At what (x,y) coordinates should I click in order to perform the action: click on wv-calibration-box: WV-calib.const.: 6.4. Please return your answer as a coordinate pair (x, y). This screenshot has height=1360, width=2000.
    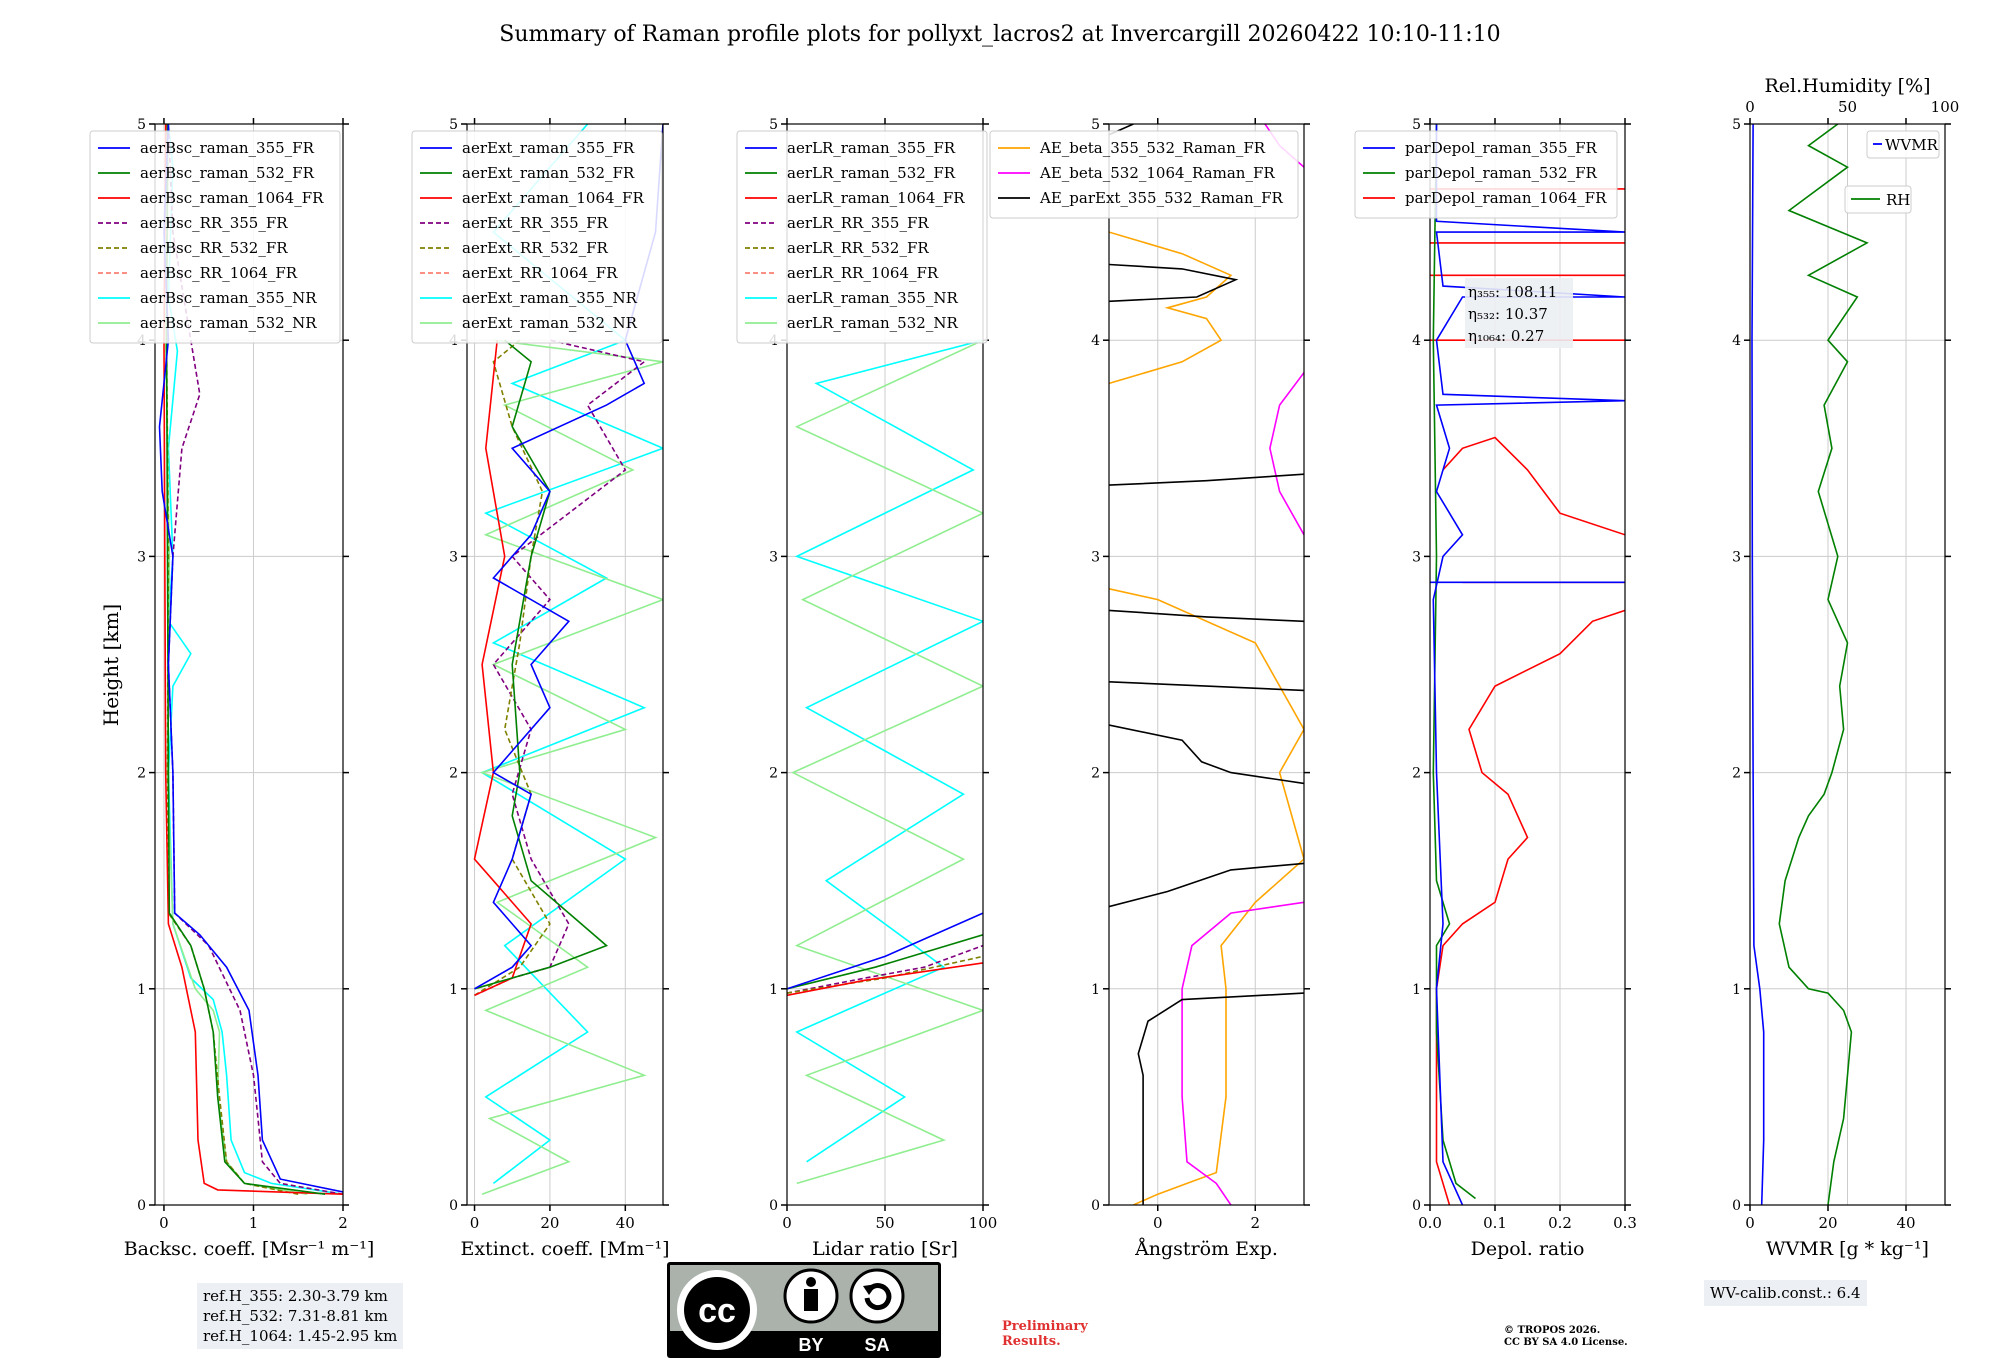
    Looking at the image, I should click on (1785, 1293).